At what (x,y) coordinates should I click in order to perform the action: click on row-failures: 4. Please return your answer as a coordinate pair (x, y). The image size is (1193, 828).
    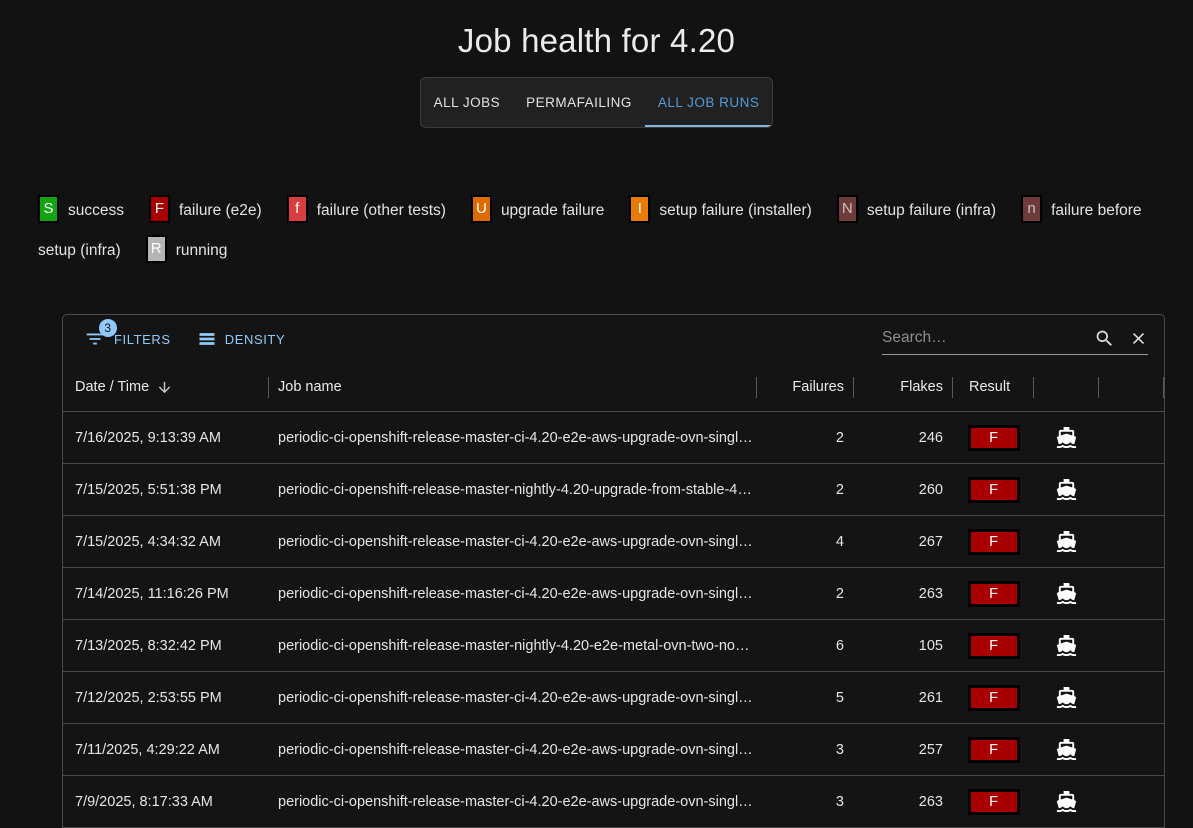
    Looking at the image, I should click on (839, 541).